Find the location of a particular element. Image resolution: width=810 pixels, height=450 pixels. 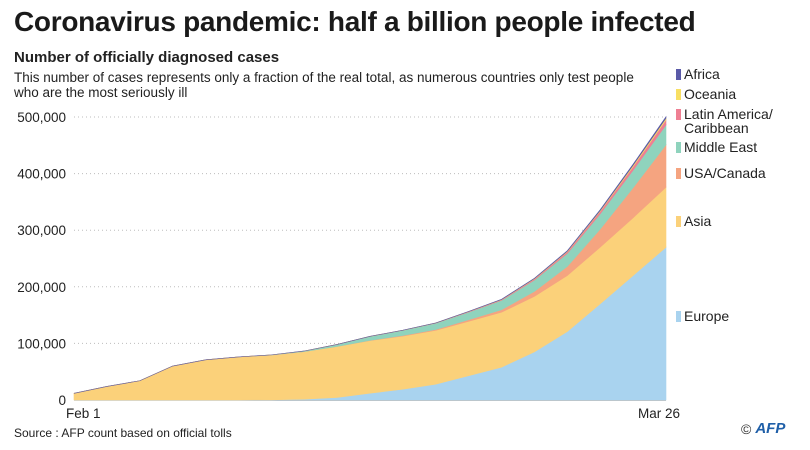

chart-subtitle: Number of officially diagnosed cases is located at coordinates (147, 57).